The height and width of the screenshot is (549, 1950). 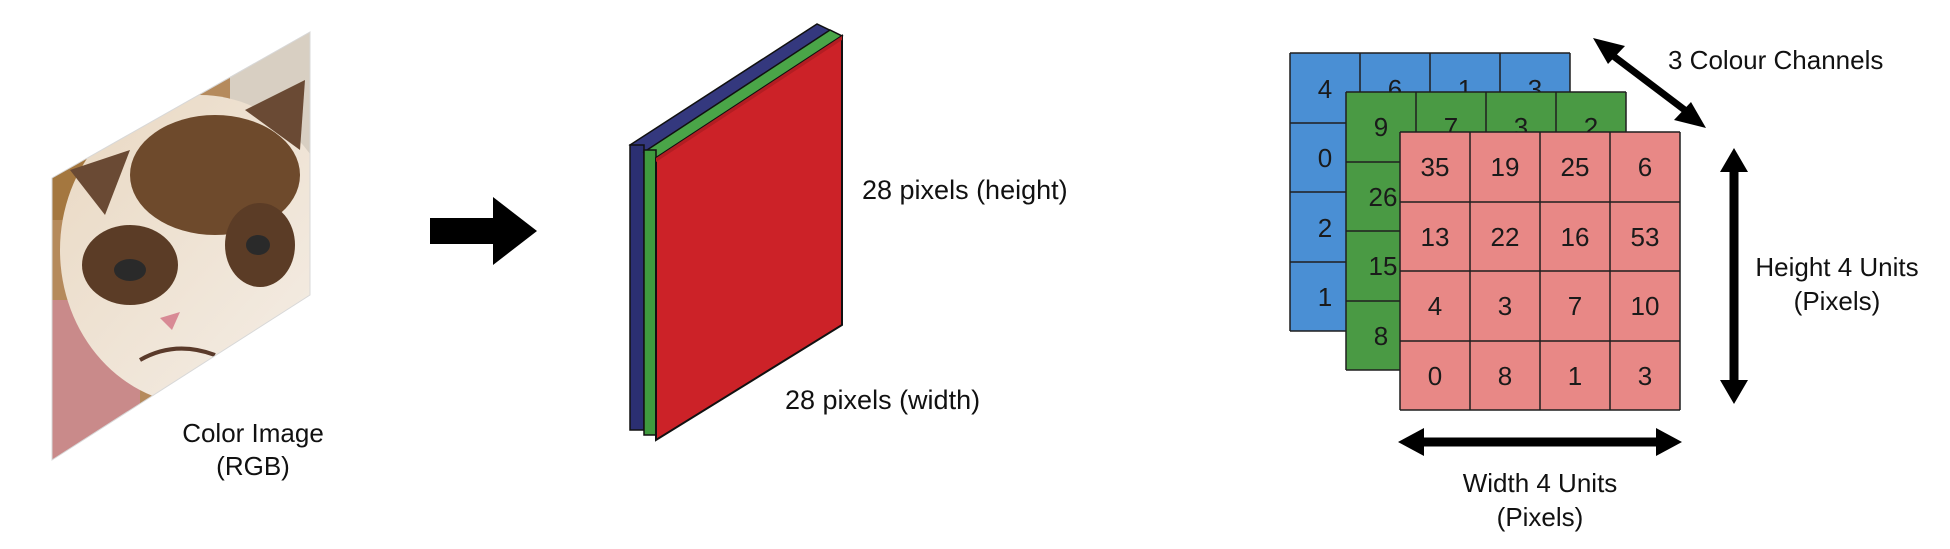 I want to click on red-cell-r0c3: 6, so click(x=1645, y=167).